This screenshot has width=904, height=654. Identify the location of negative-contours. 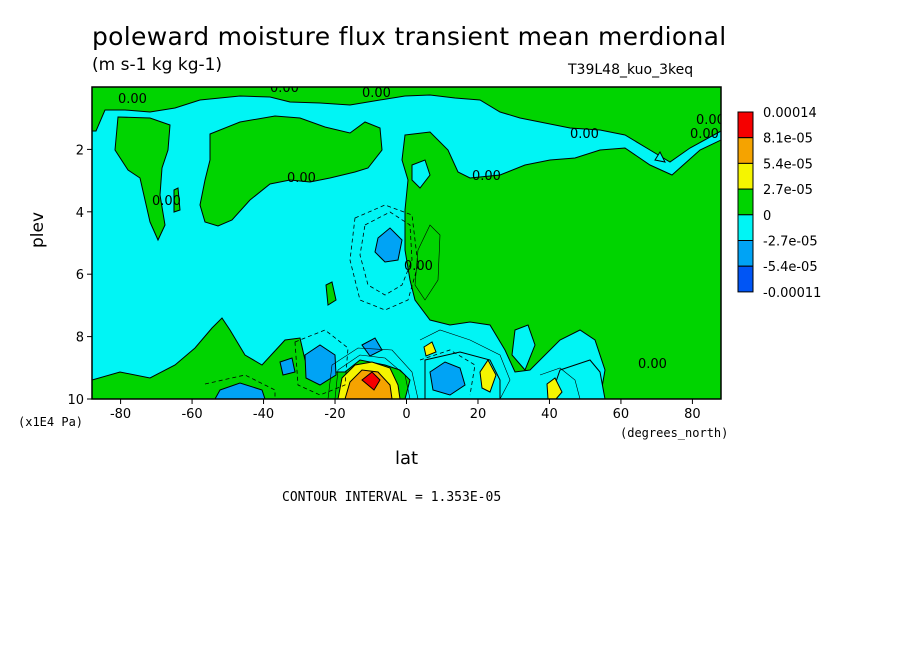
(340, 301).